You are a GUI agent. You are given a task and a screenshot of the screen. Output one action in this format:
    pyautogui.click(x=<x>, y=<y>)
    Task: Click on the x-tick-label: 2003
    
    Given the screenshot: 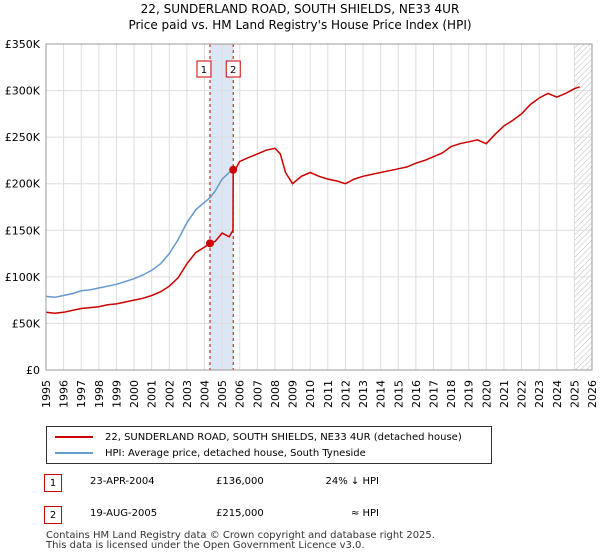 What is the action you would take?
    pyautogui.click(x=187, y=394)
    